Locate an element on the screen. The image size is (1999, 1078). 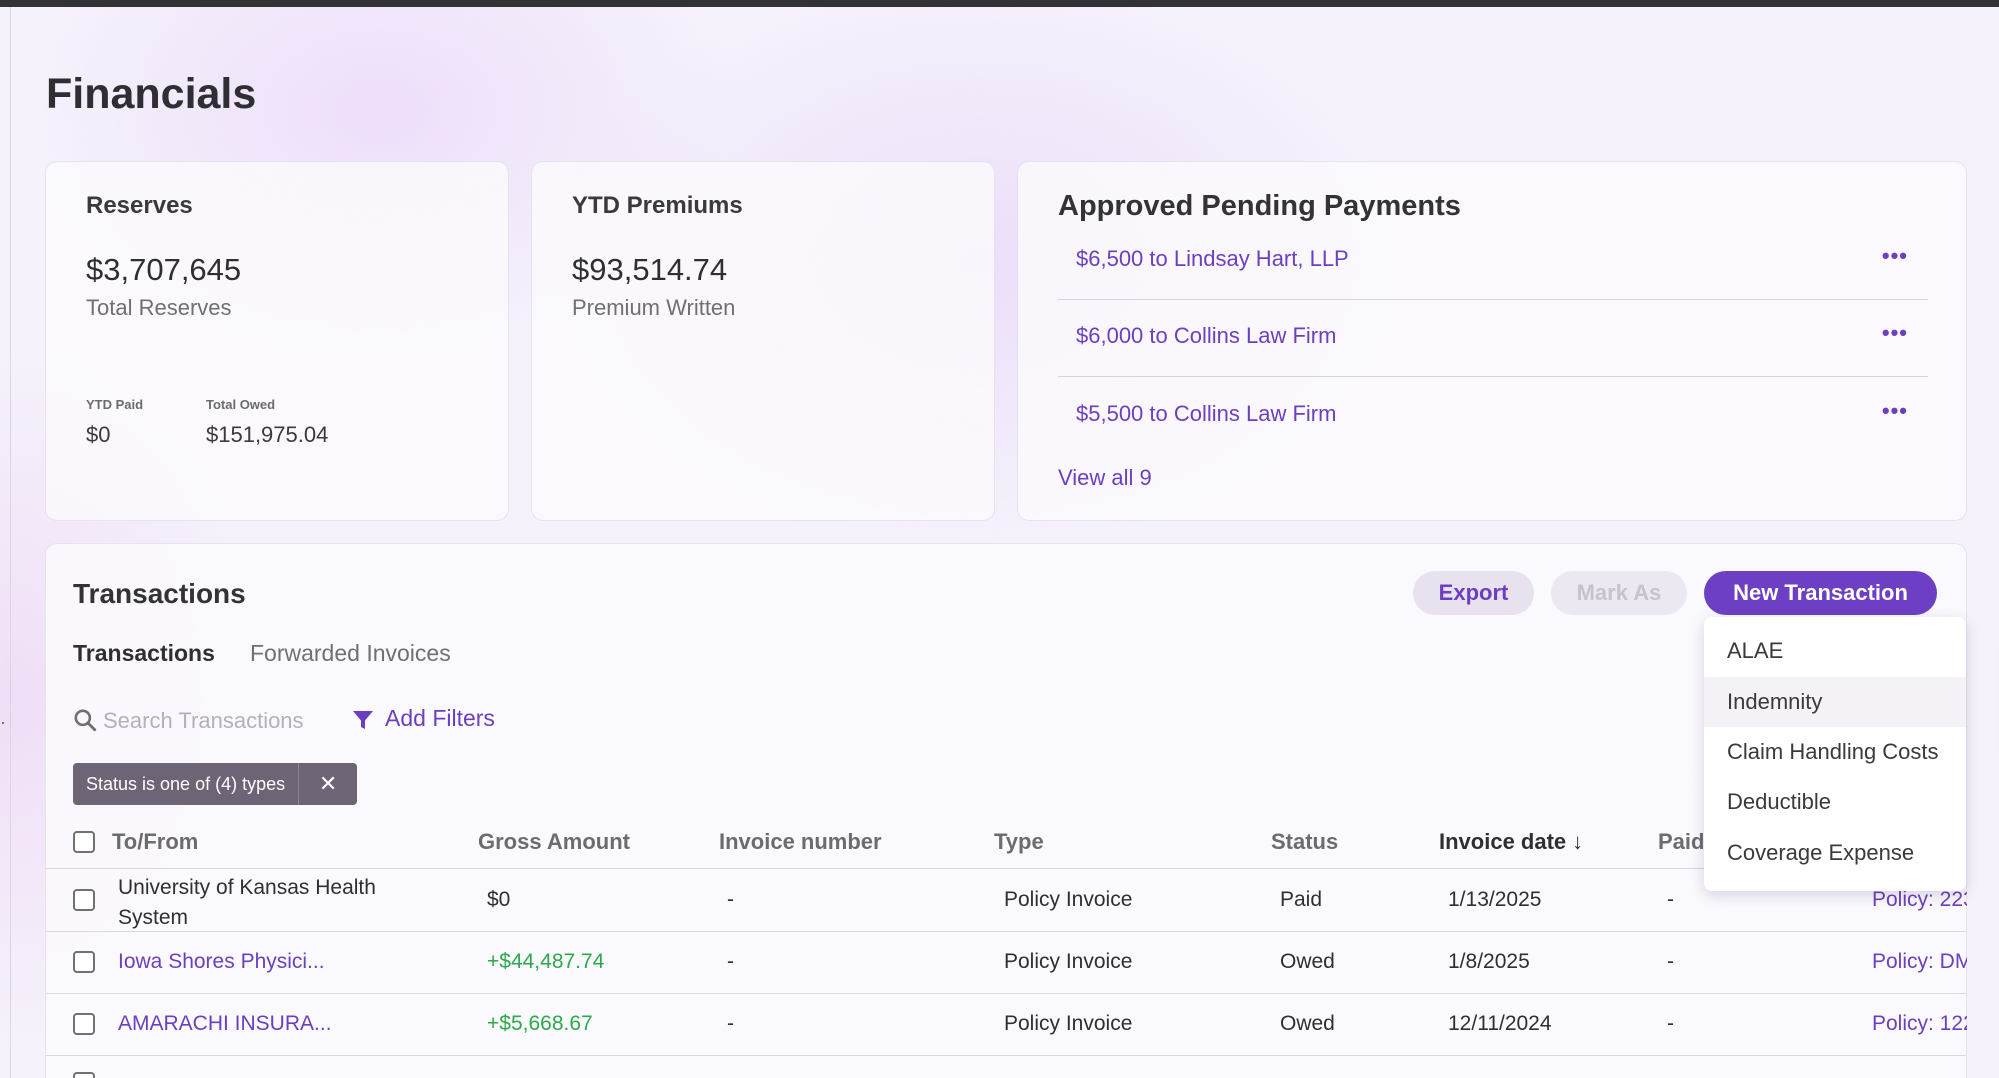
column-header-type: Type is located at coordinates (1019, 841).